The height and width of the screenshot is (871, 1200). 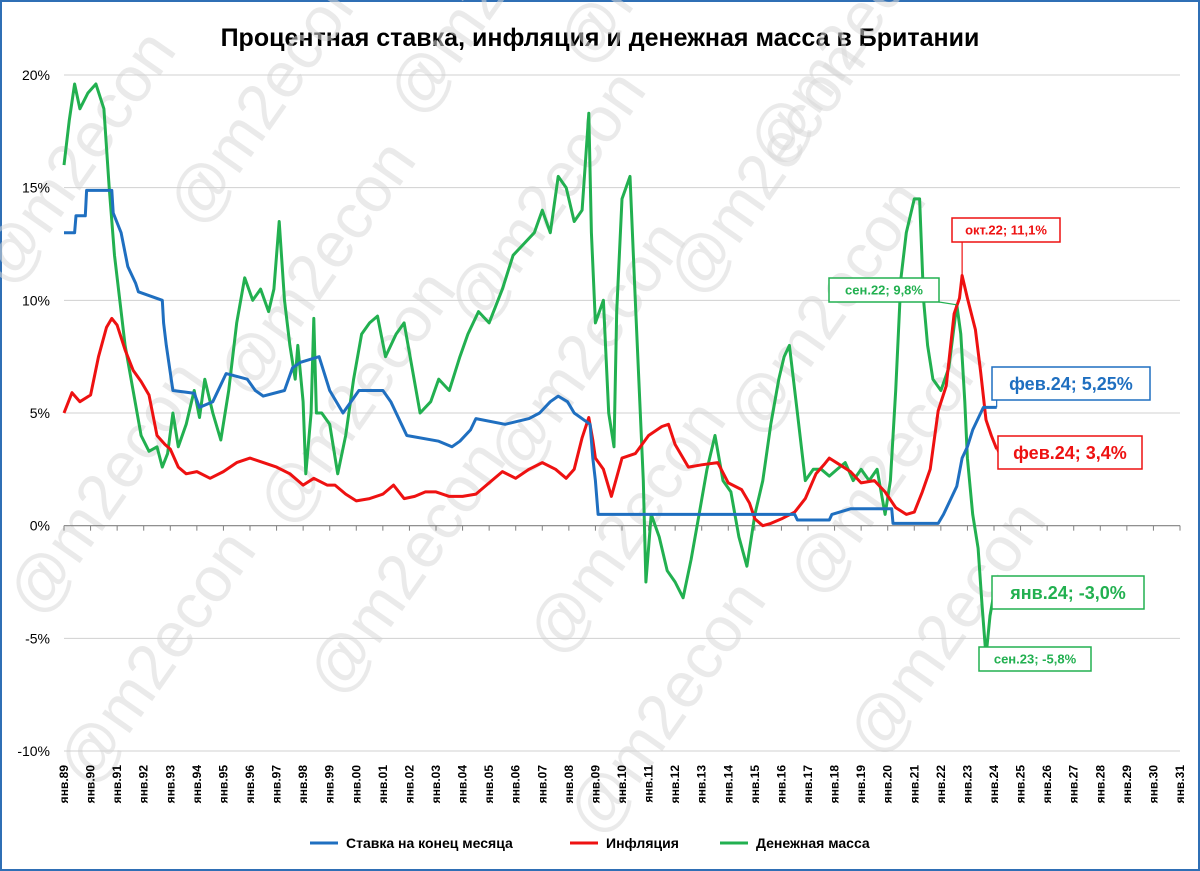 I want to click on x-tick-label: янв.00, so click(x=356, y=784).